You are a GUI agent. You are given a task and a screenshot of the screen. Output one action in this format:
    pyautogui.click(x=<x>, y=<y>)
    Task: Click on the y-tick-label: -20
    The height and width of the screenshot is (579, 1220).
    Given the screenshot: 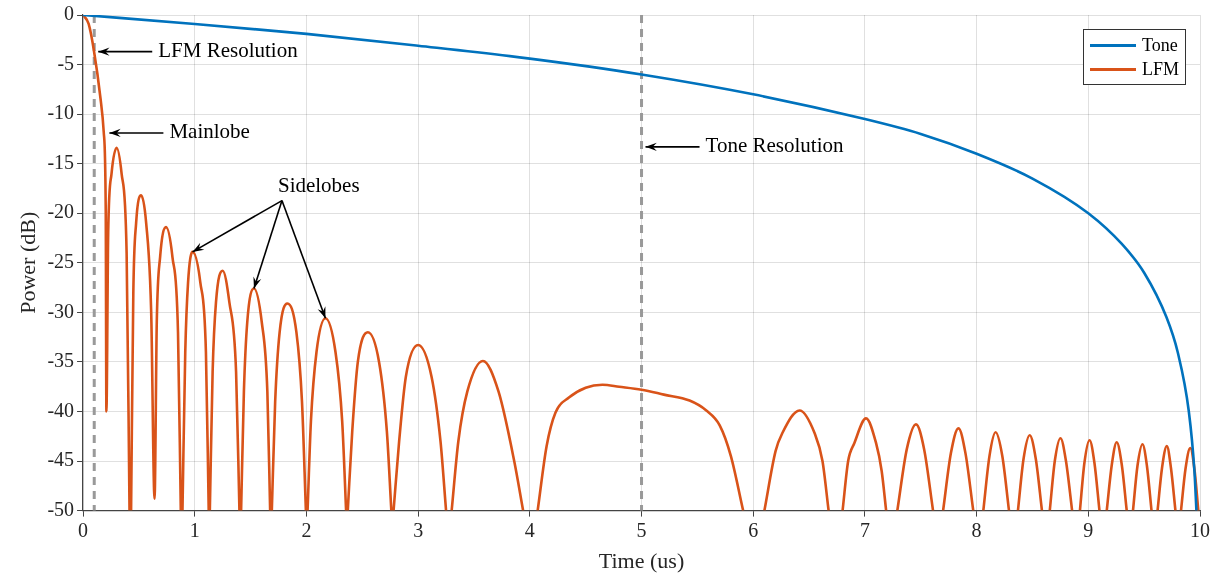 What is the action you would take?
    pyautogui.click(x=61, y=211)
    